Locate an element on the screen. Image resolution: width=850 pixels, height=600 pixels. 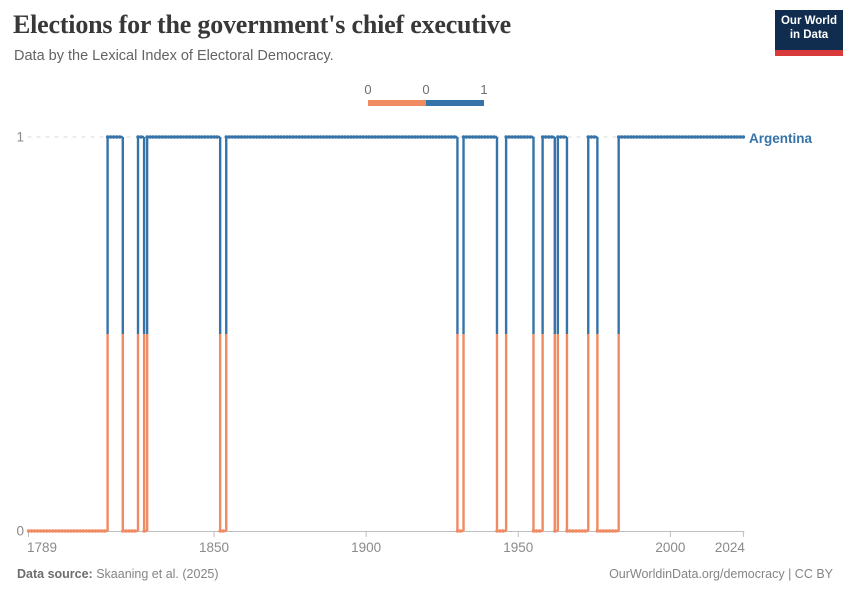
x-tick-label: 1789 is located at coordinates (42, 547).